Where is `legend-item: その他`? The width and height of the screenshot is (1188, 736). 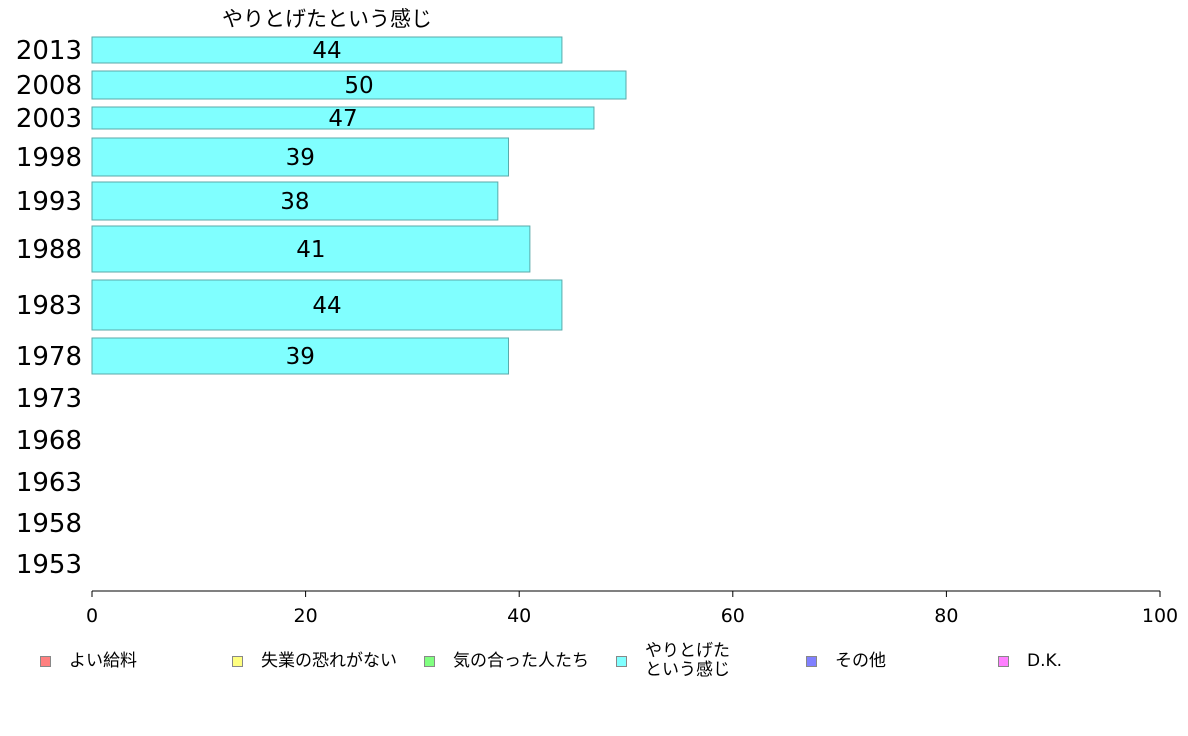
legend-item: その他 is located at coordinates (846, 661).